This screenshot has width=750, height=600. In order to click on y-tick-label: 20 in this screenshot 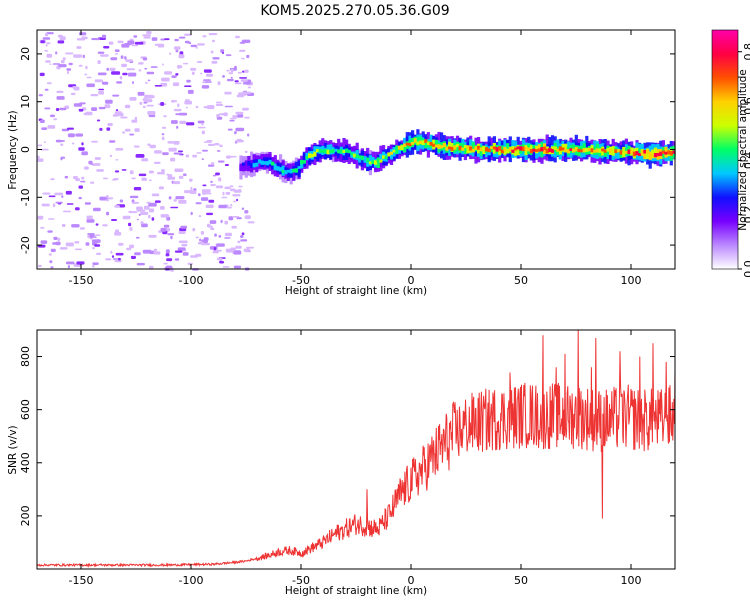, I will do `click(25, 54)`.